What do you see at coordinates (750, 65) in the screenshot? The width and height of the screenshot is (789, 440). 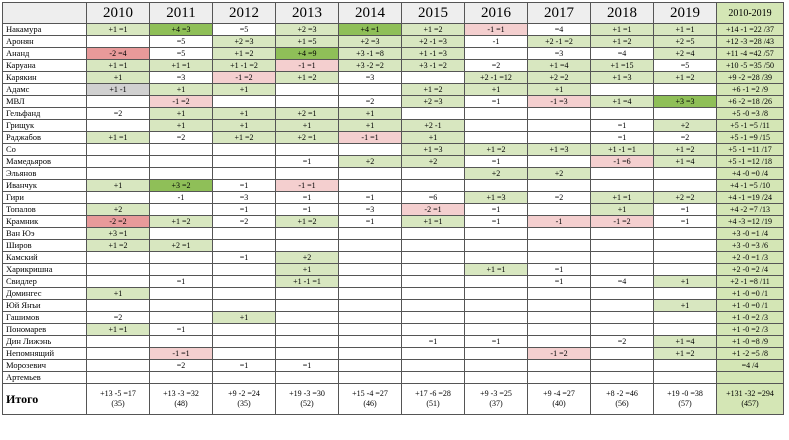 I see `summary-cell: +10 -5 =35 /50` at bounding box center [750, 65].